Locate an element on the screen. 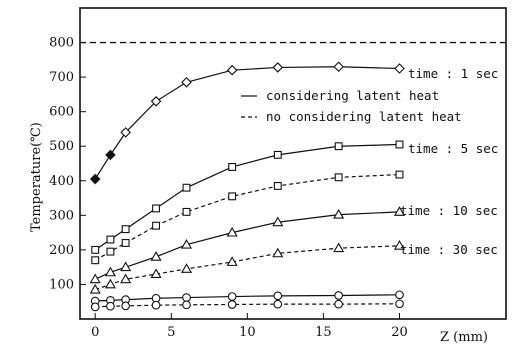  series-10sec-no-latent is located at coordinates (247, 267).